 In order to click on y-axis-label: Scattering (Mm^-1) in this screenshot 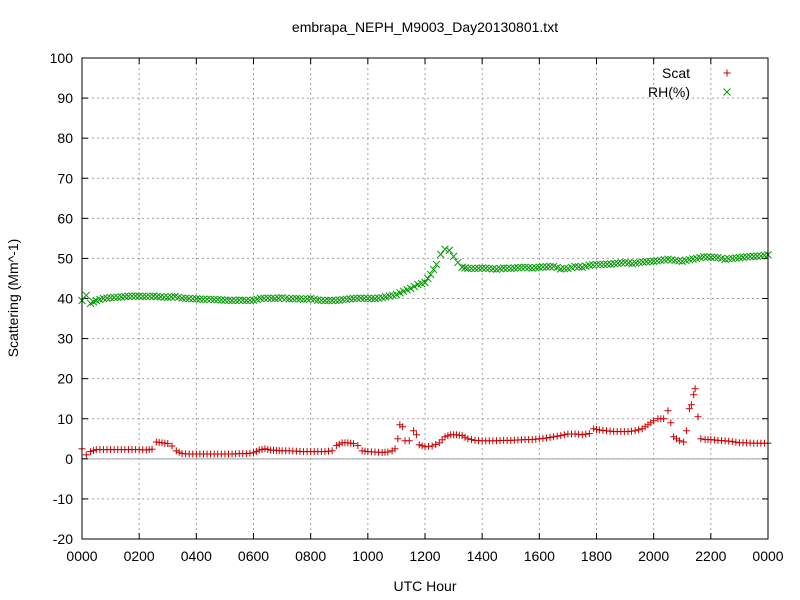, I will do `click(13, 298)`.